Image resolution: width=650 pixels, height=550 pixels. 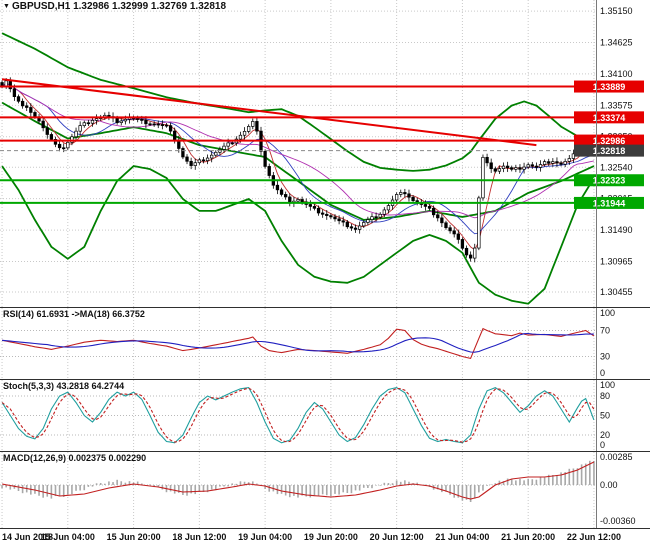 What do you see at coordinates (609, 141) in the screenshot?
I see `price-level-label-text: 1.32986` at bounding box center [609, 141].